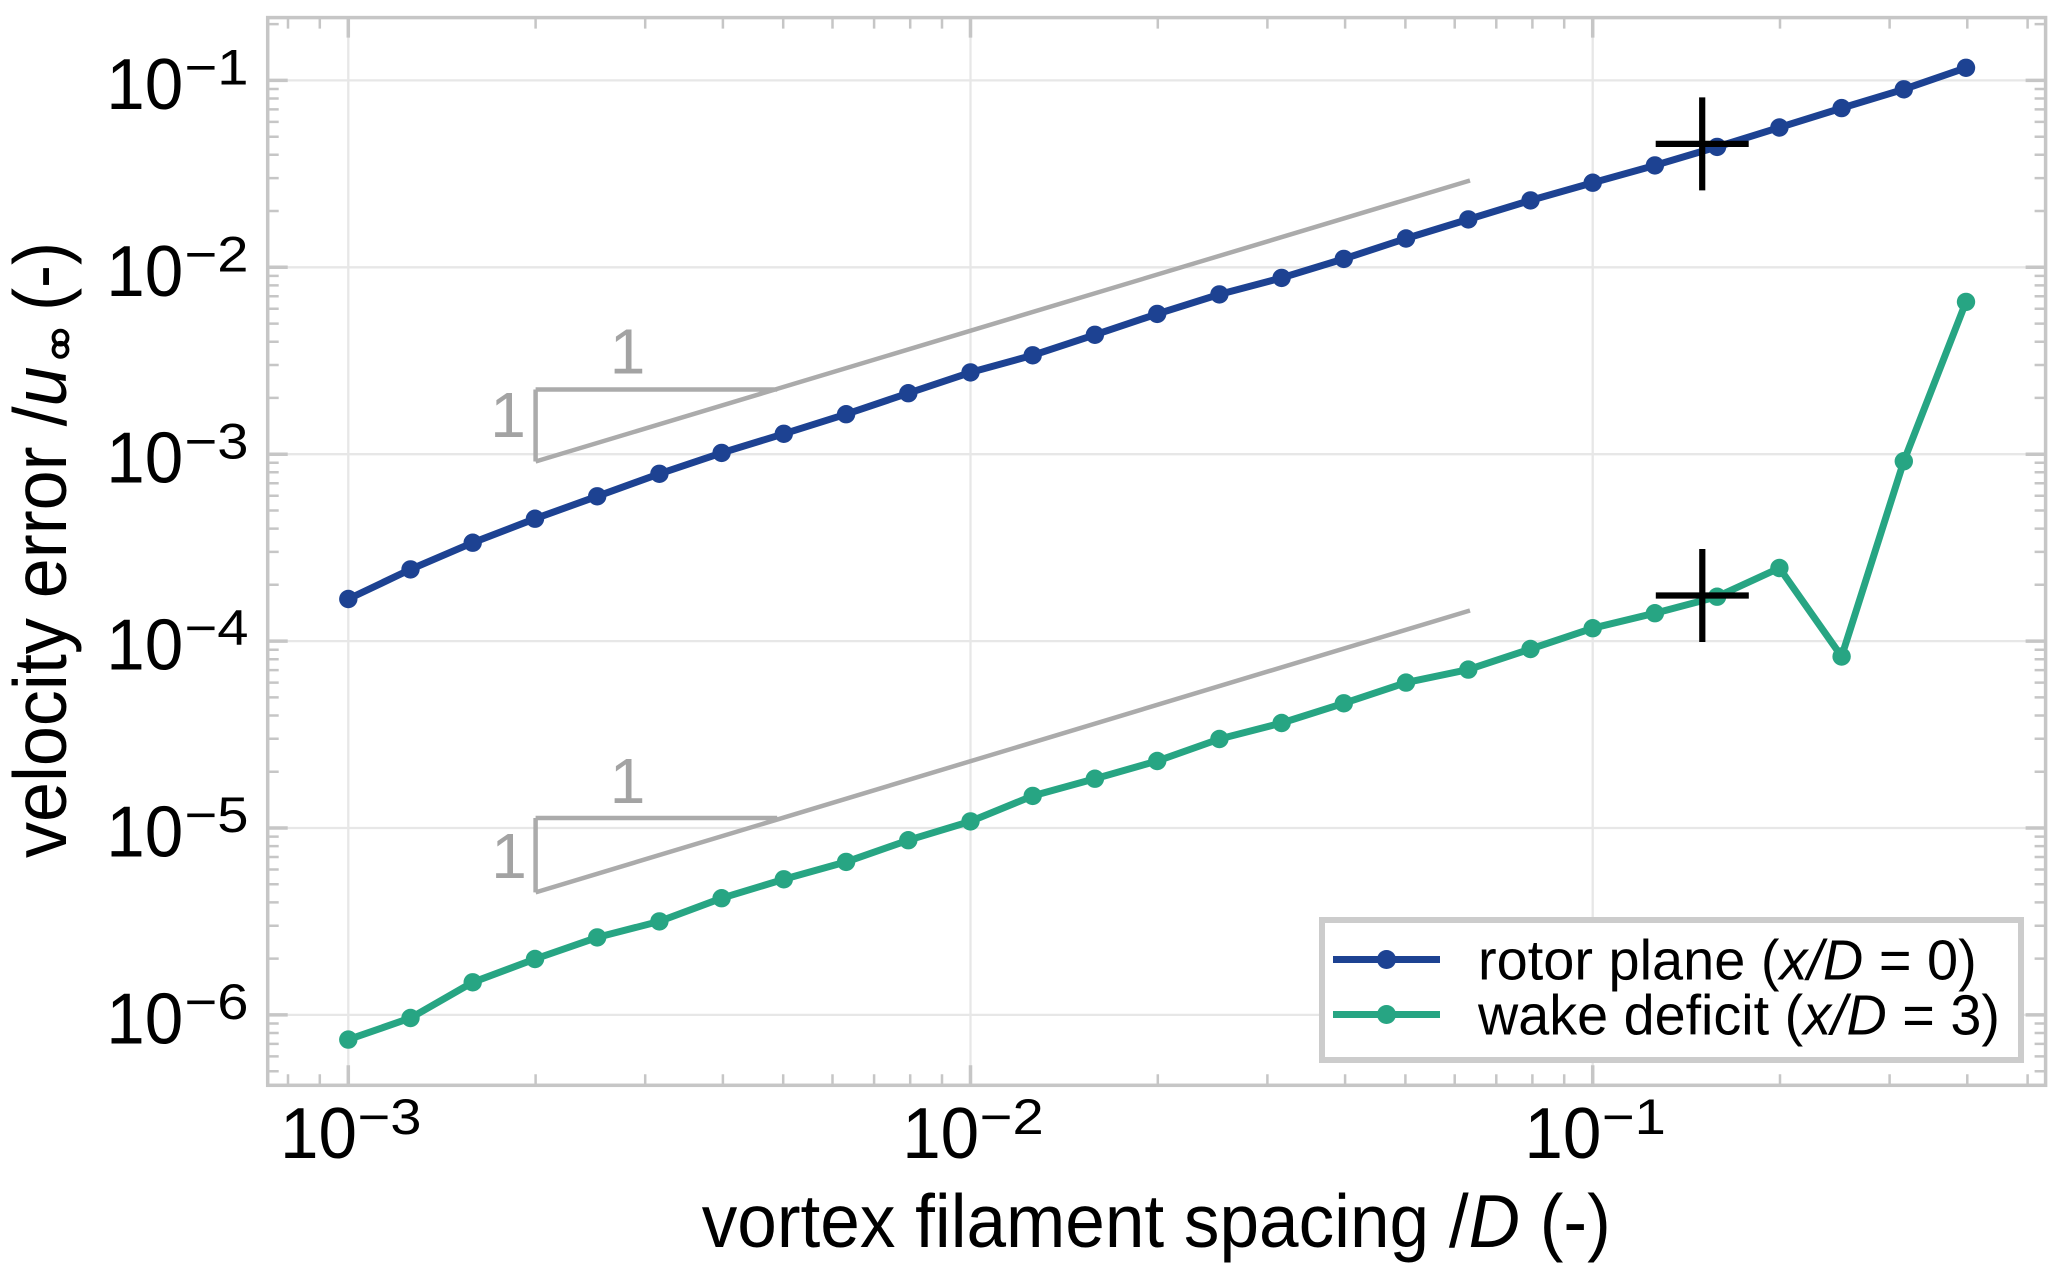  What do you see at coordinates (217, 815) in the screenshot?
I see `svg-text: −5` at bounding box center [217, 815].